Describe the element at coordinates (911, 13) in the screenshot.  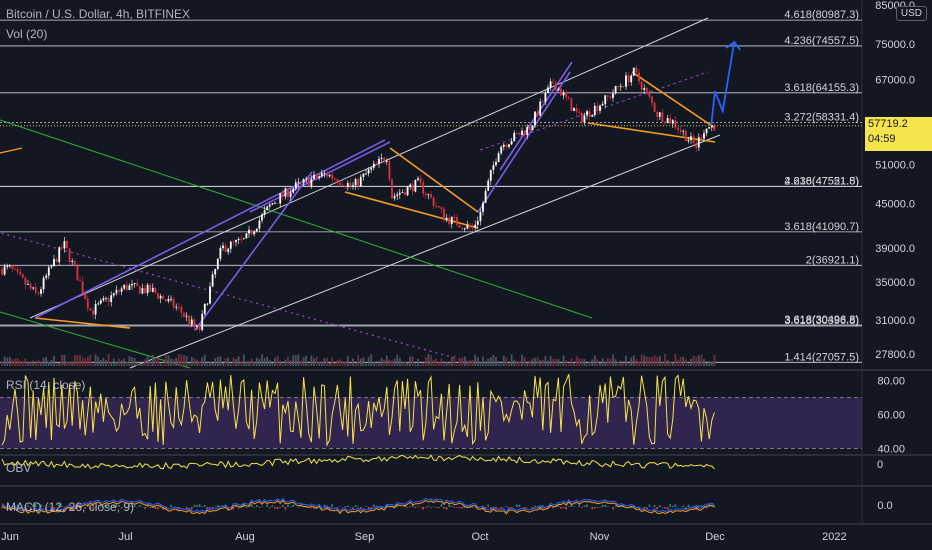
I see `currency-badge: USD` at that location.